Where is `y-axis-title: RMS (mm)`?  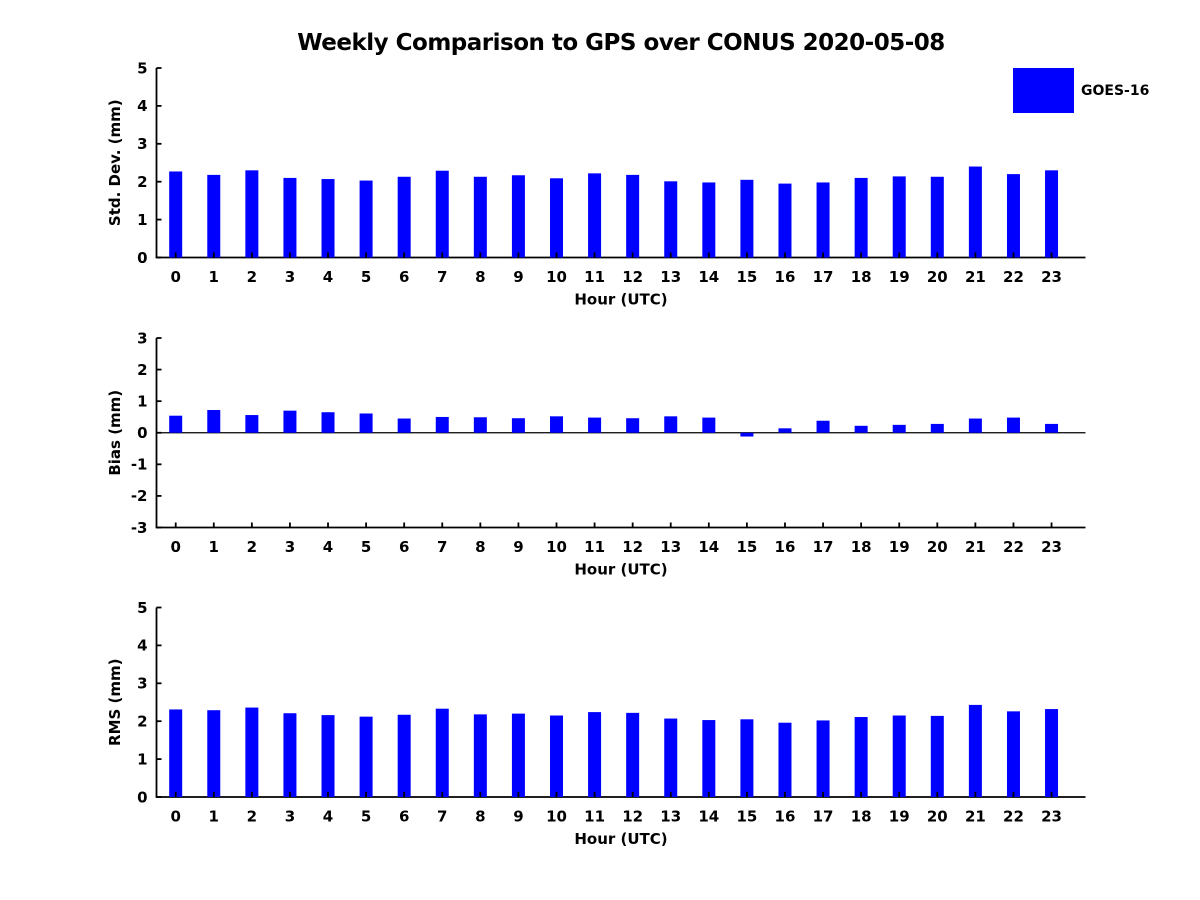
y-axis-title: RMS (mm) is located at coordinates (115, 702).